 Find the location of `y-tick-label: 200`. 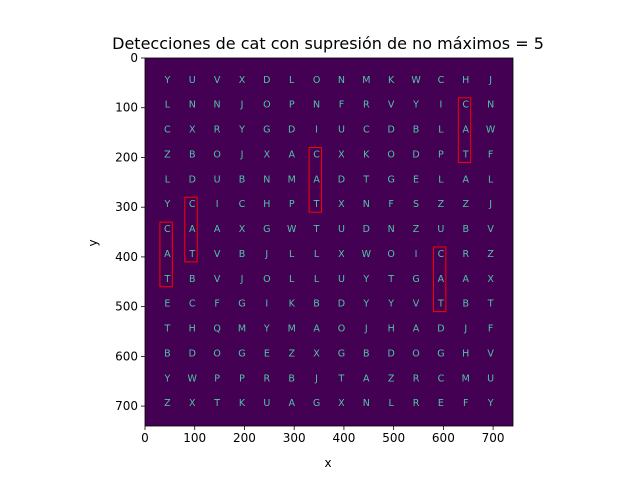

y-tick-label: 200 is located at coordinates (126, 157).